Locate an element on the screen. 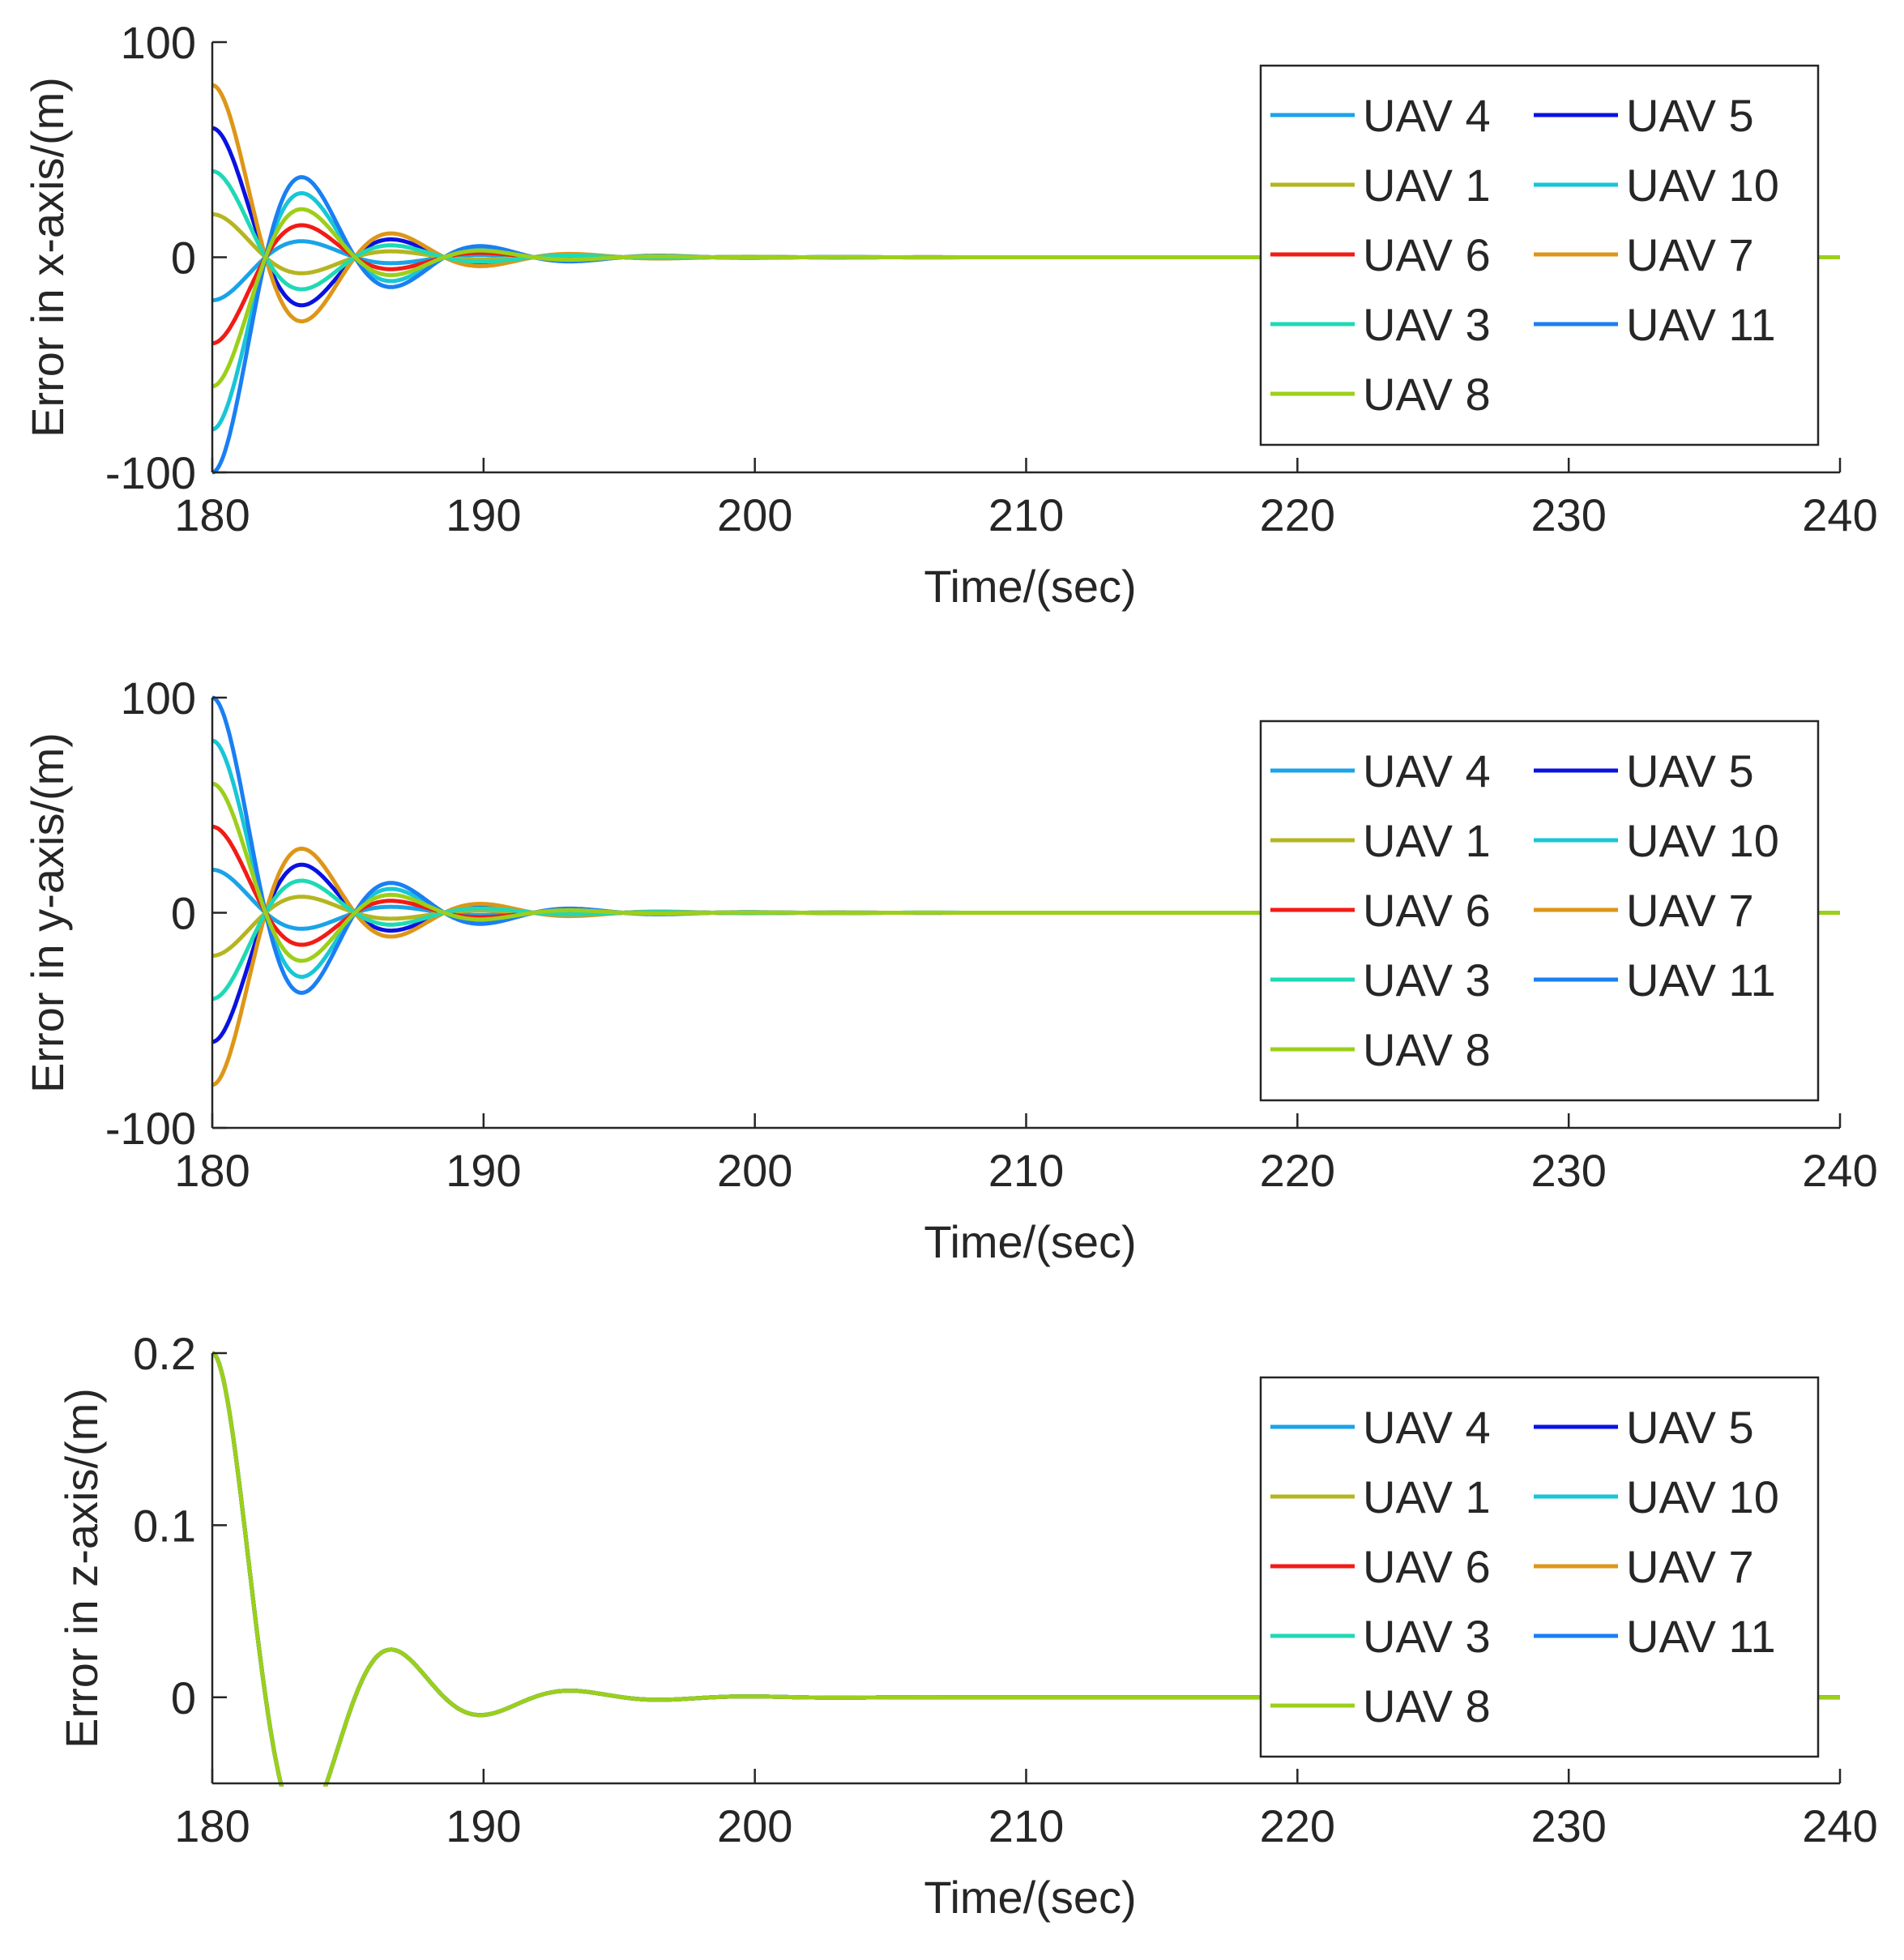 This screenshot has width=1904, height=1960. y-axis-label: Error in z-axis/(m) is located at coordinates (81, 1568).